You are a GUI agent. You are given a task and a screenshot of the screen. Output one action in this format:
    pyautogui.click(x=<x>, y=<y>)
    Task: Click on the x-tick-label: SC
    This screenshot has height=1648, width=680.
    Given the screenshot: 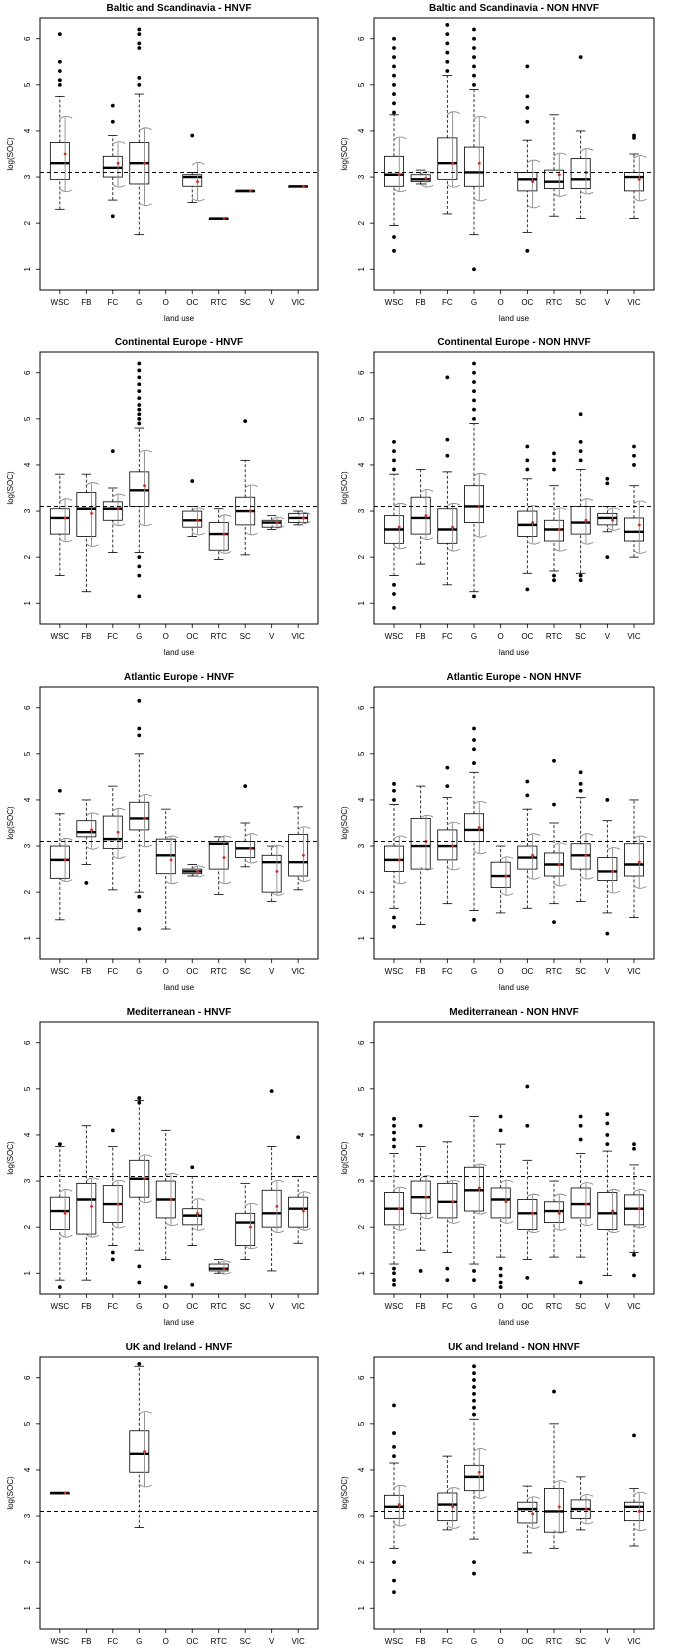 What is the action you would take?
    pyautogui.click(x=245, y=971)
    